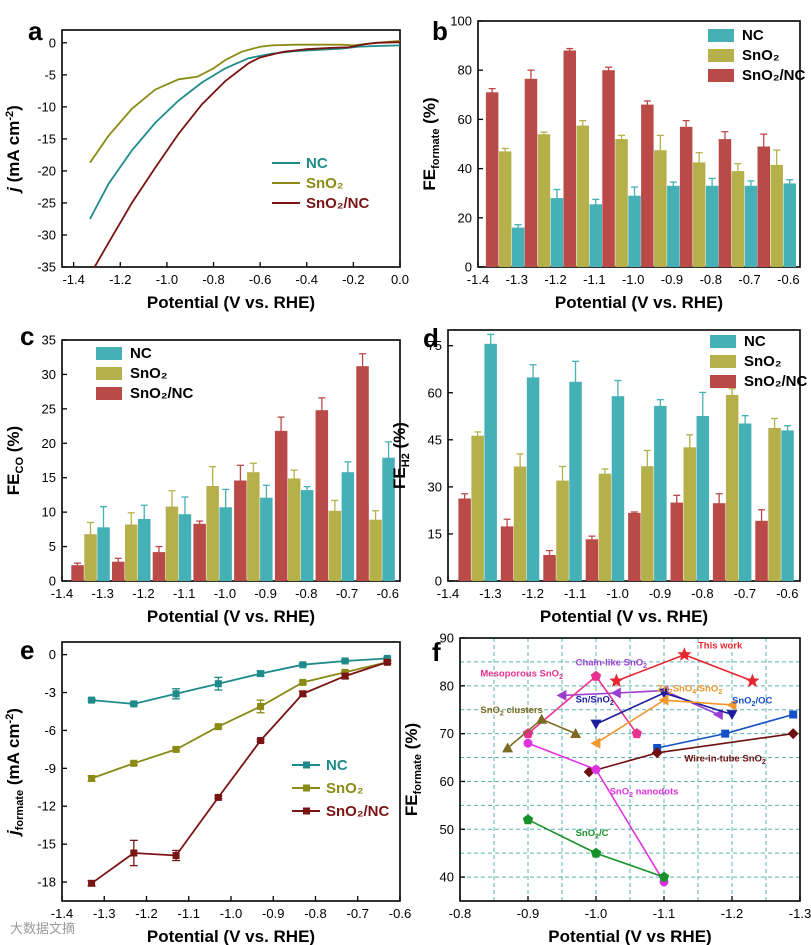 This screenshot has height=945, width=811. What do you see at coordinates (604, 833) in the screenshot?
I see `annotation-text: /C` at bounding box center [604, 833].